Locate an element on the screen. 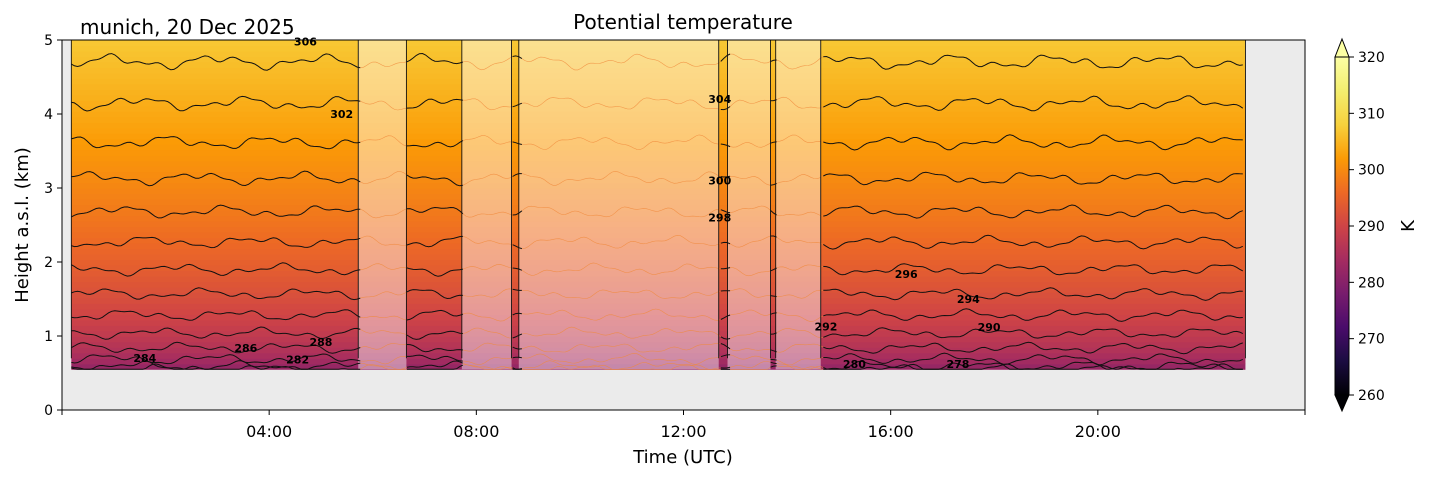  contour-label-294: 294 is located at coordinates (968, 299).